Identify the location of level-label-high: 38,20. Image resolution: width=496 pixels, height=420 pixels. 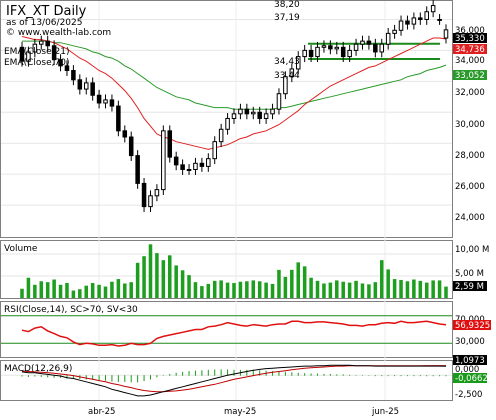
(287, 5).